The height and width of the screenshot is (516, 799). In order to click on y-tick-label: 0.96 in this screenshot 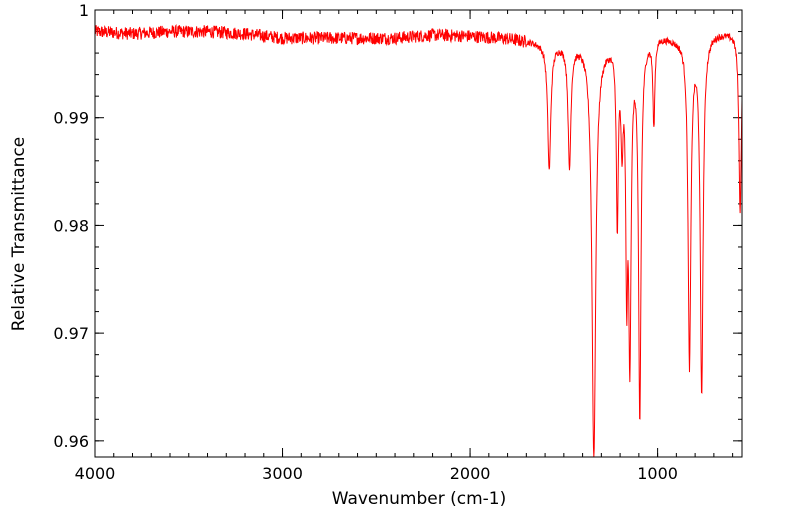, I will do `click(71, 441)`.